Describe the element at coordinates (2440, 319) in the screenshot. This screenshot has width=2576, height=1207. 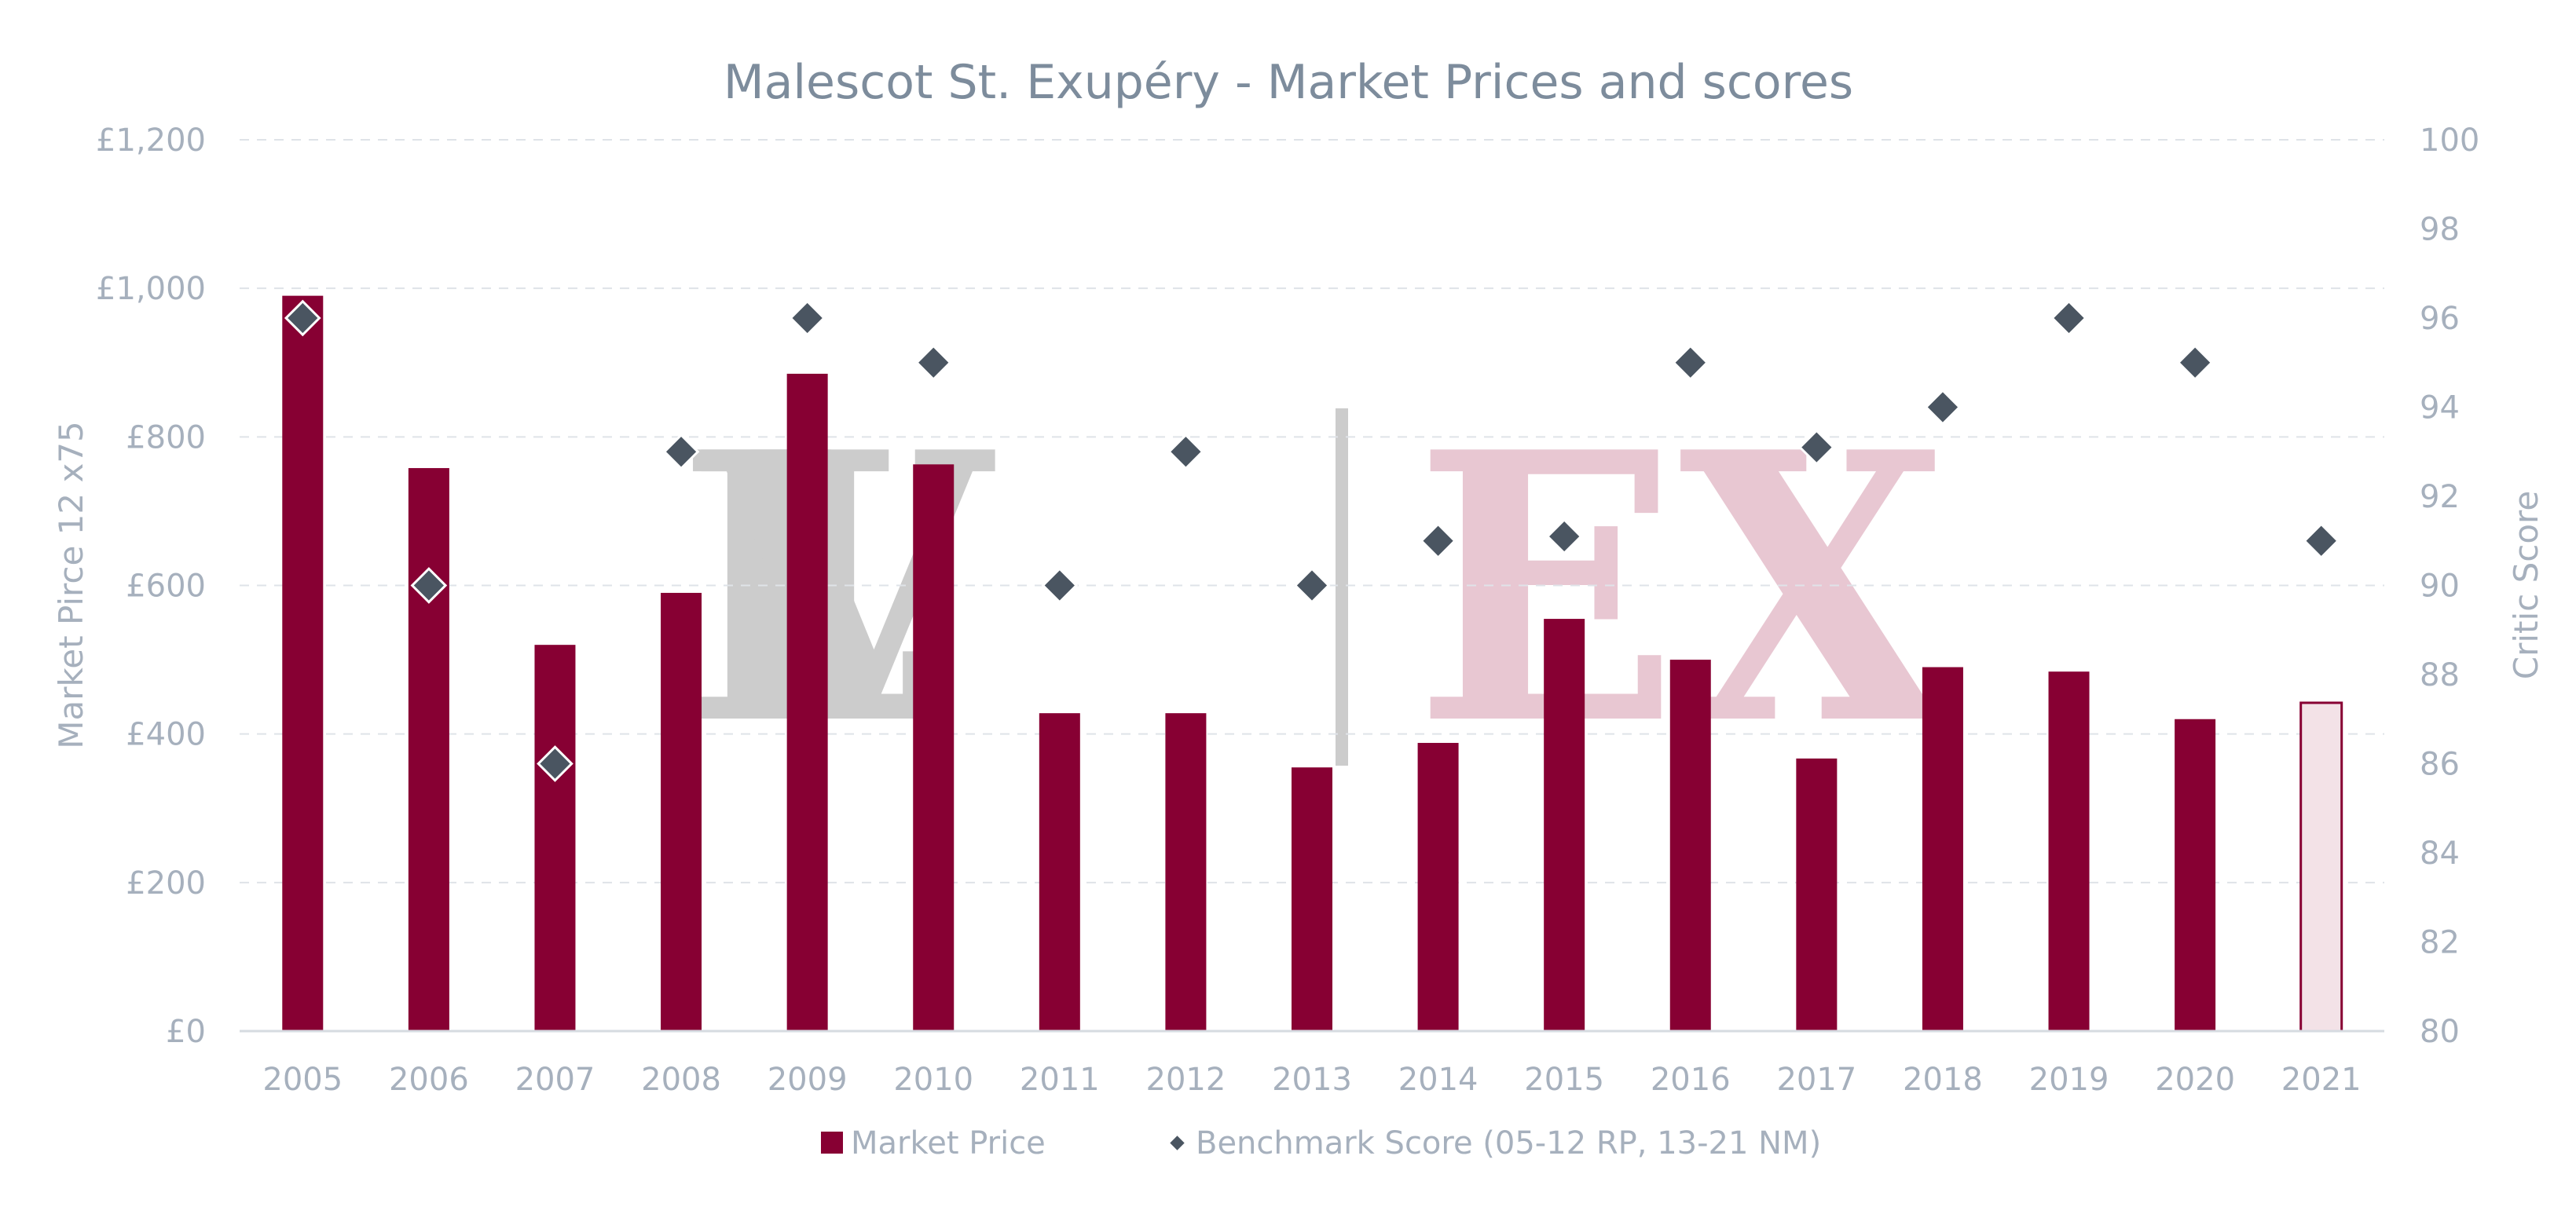
I see `y2-tick-label: 96` at that location.